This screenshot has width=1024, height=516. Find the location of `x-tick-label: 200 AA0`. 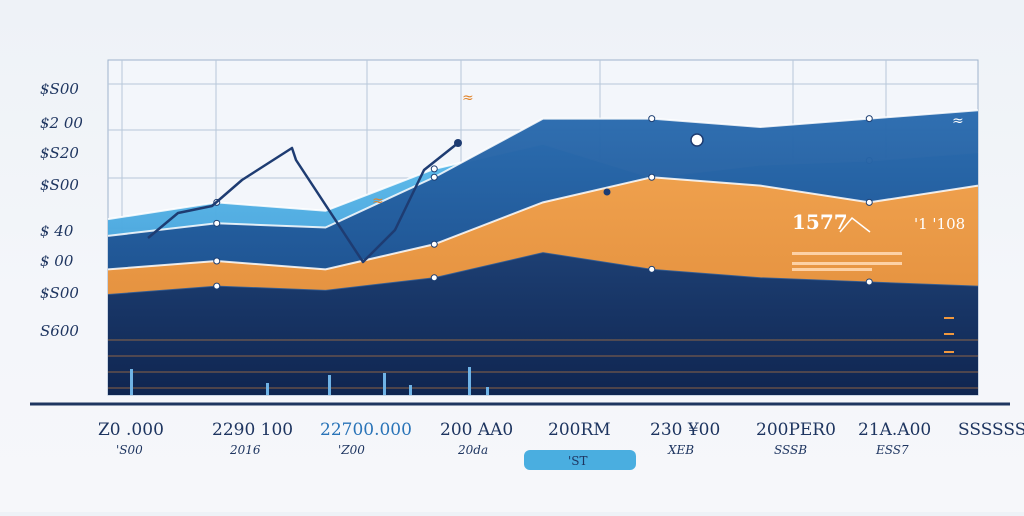

x-tick-label: 200 AA0 is located at coordinates (476, 430).